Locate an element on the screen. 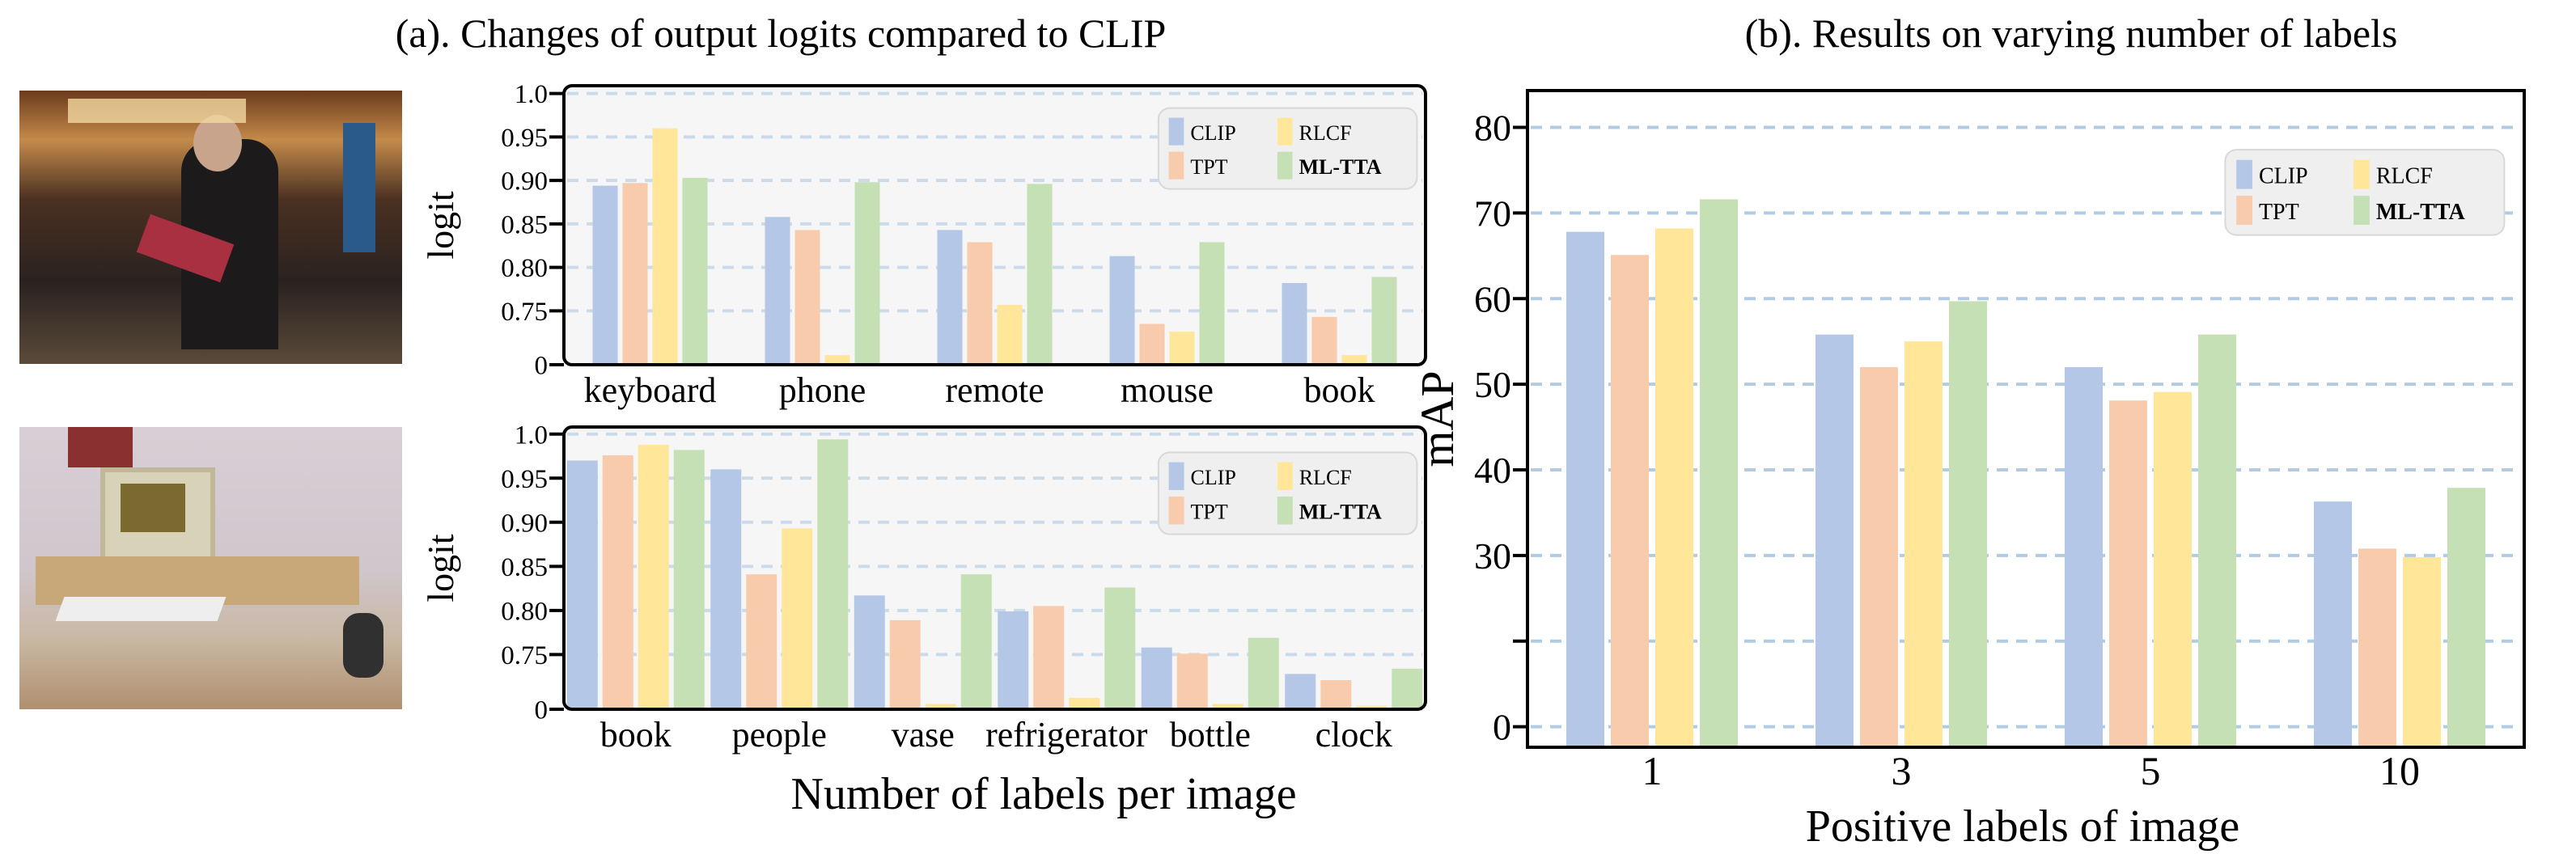 The height and width of the screenshot is (854, 2576). bar-clip-mouse is located at coordinates (1122, 310).